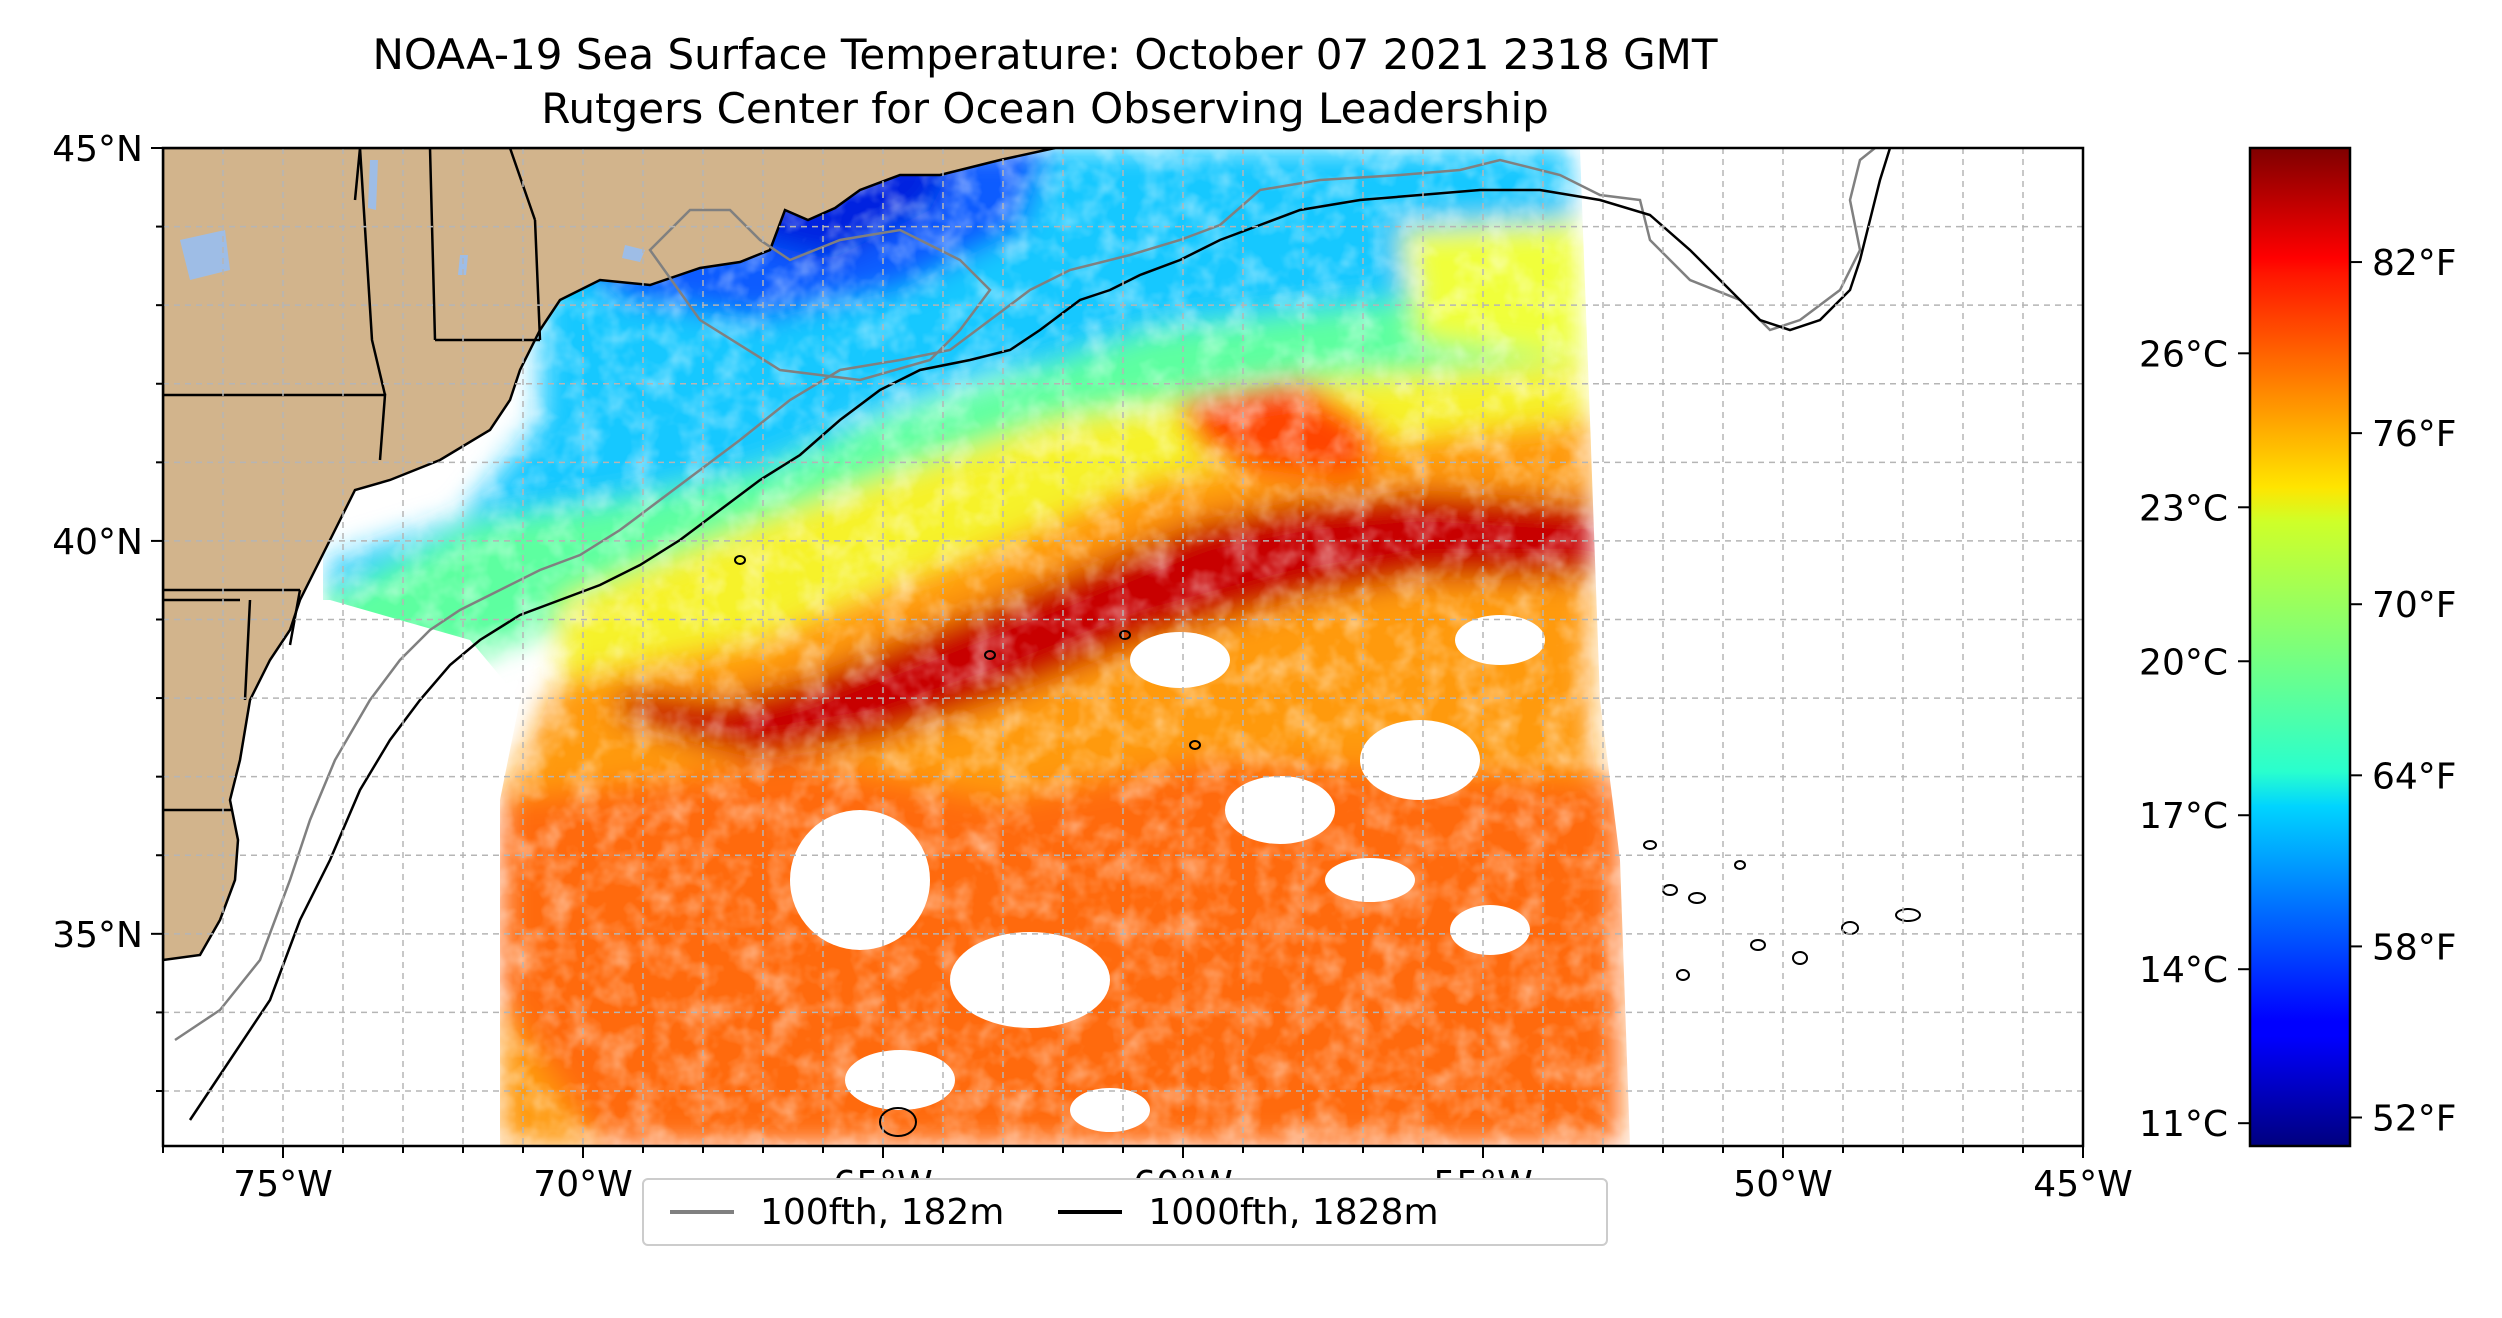  Describe the element at coordinates (582, 1184) in the screenshot. I see `lon-tick-label: 70°W` at that location.